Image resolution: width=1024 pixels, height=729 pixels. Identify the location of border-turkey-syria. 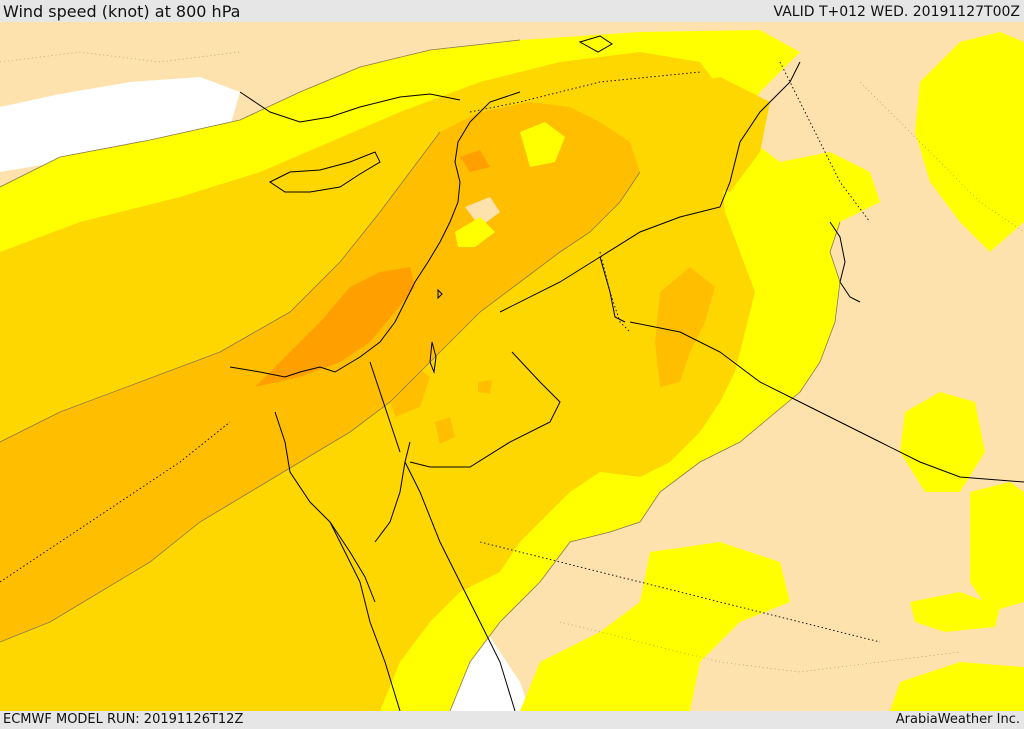
(585, 92).